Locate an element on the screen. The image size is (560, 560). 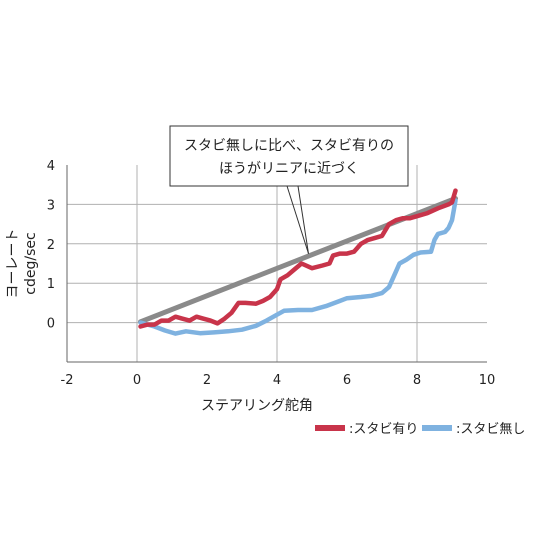
y-axis-title: ヨーレート is located at coordinates (13, 264).